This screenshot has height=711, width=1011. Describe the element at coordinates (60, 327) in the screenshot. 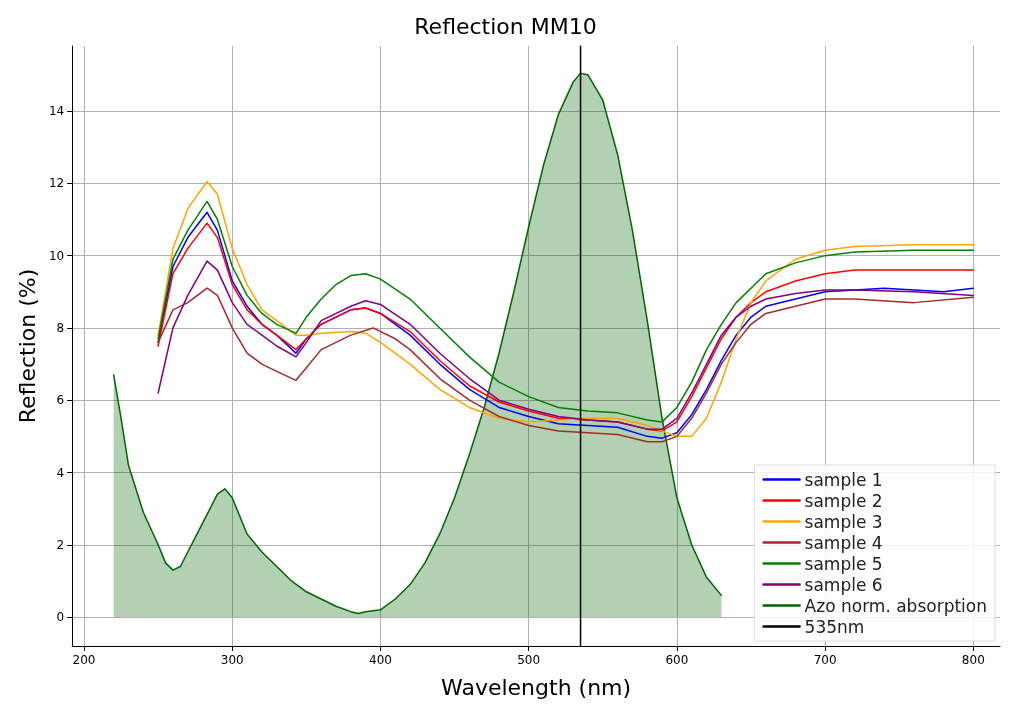

I see `y-tick-label: 8` at that location.